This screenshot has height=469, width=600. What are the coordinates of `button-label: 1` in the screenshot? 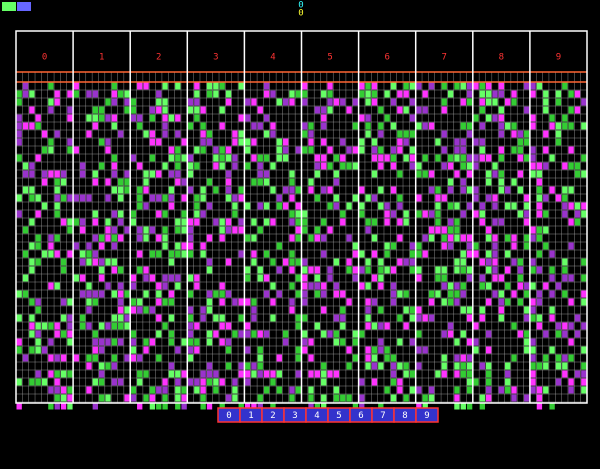 It's located at (250, 416).